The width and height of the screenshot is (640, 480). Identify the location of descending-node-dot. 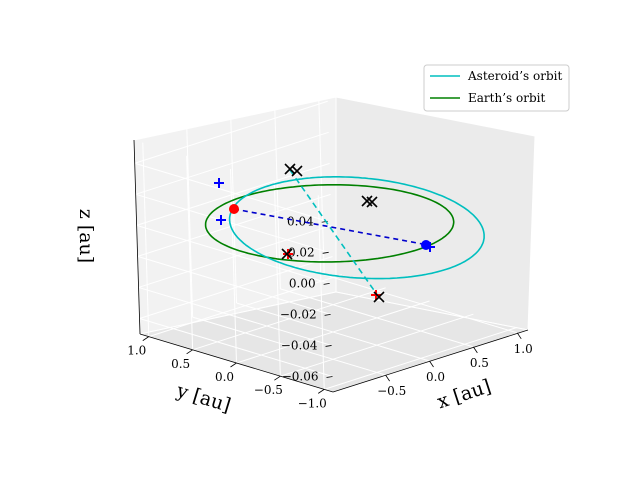
(234, 209).